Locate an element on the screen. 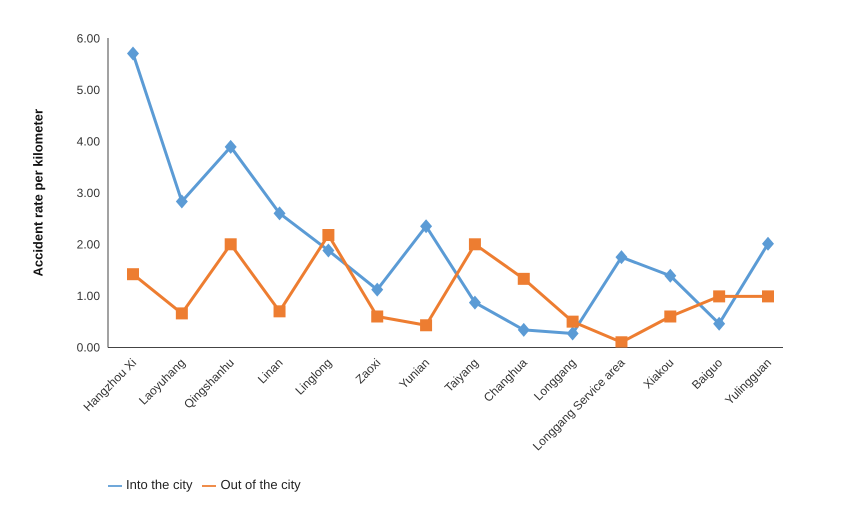  y-tick-label: 3.00 is located at coordinates (88, 193).